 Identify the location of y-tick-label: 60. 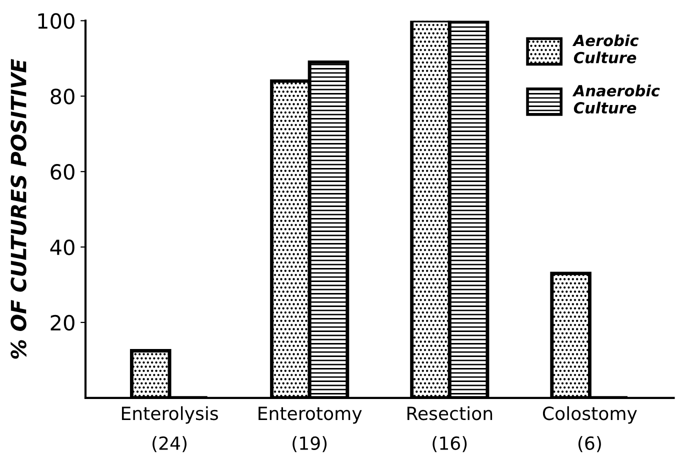
(62, 172).